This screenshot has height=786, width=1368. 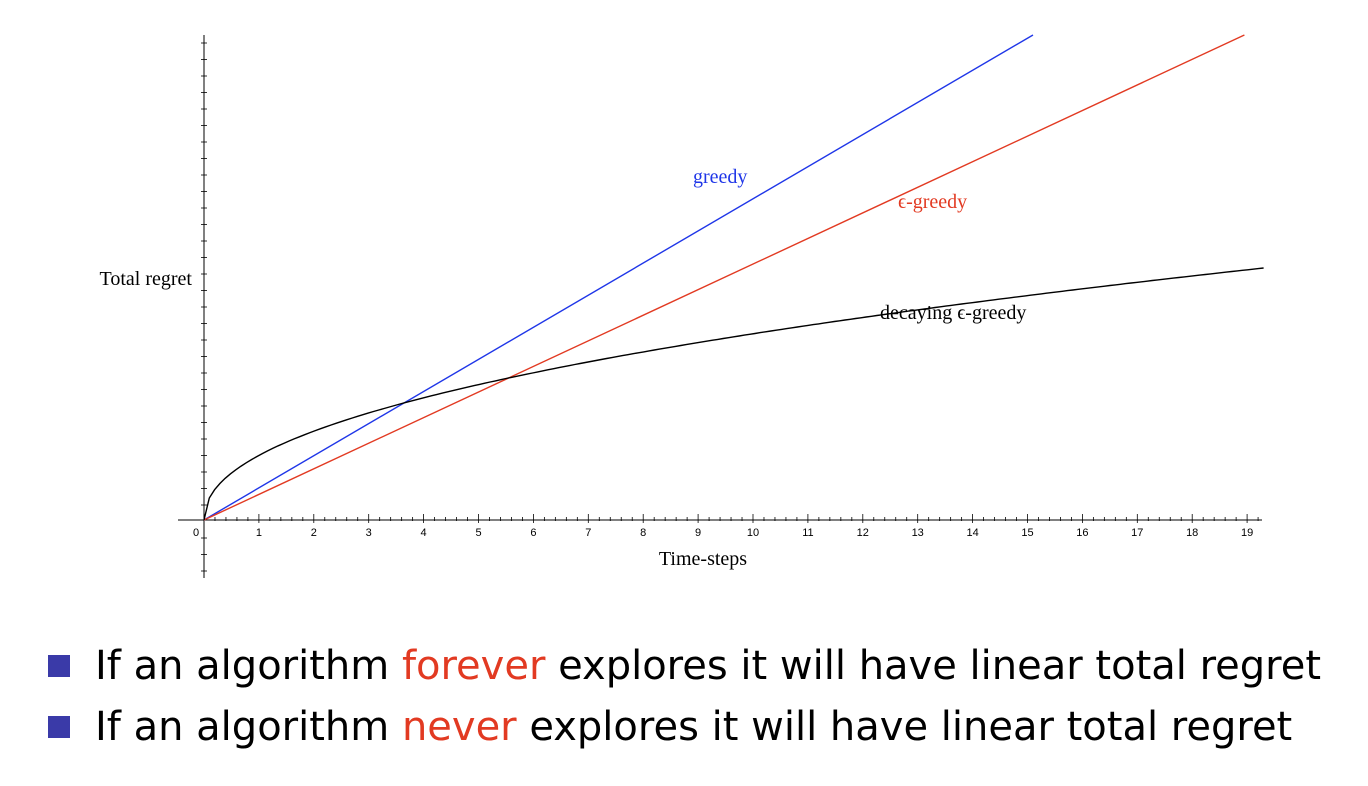 What do you see at coordinates (196, 533) in the screenshot?
I see `x-tick-label: 0` at bounding box center [196, 533].